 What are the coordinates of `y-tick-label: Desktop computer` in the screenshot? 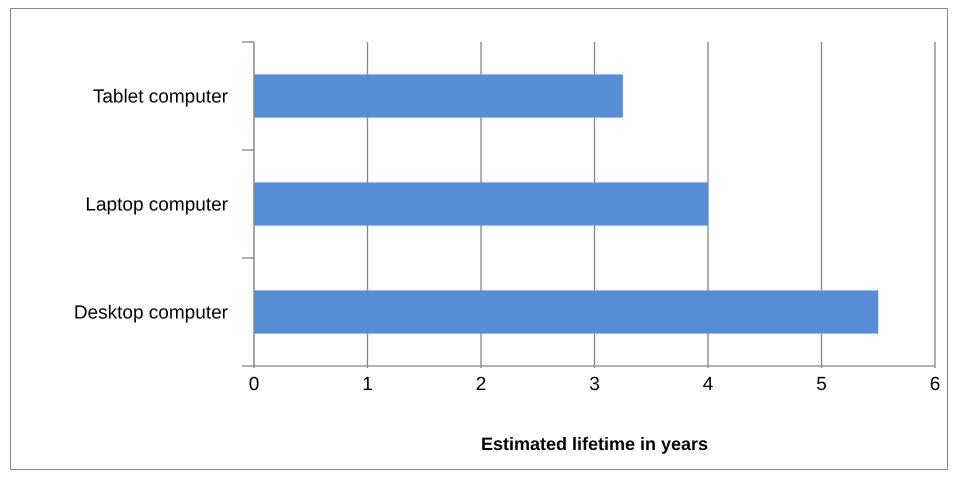 It's located at (151, 313).